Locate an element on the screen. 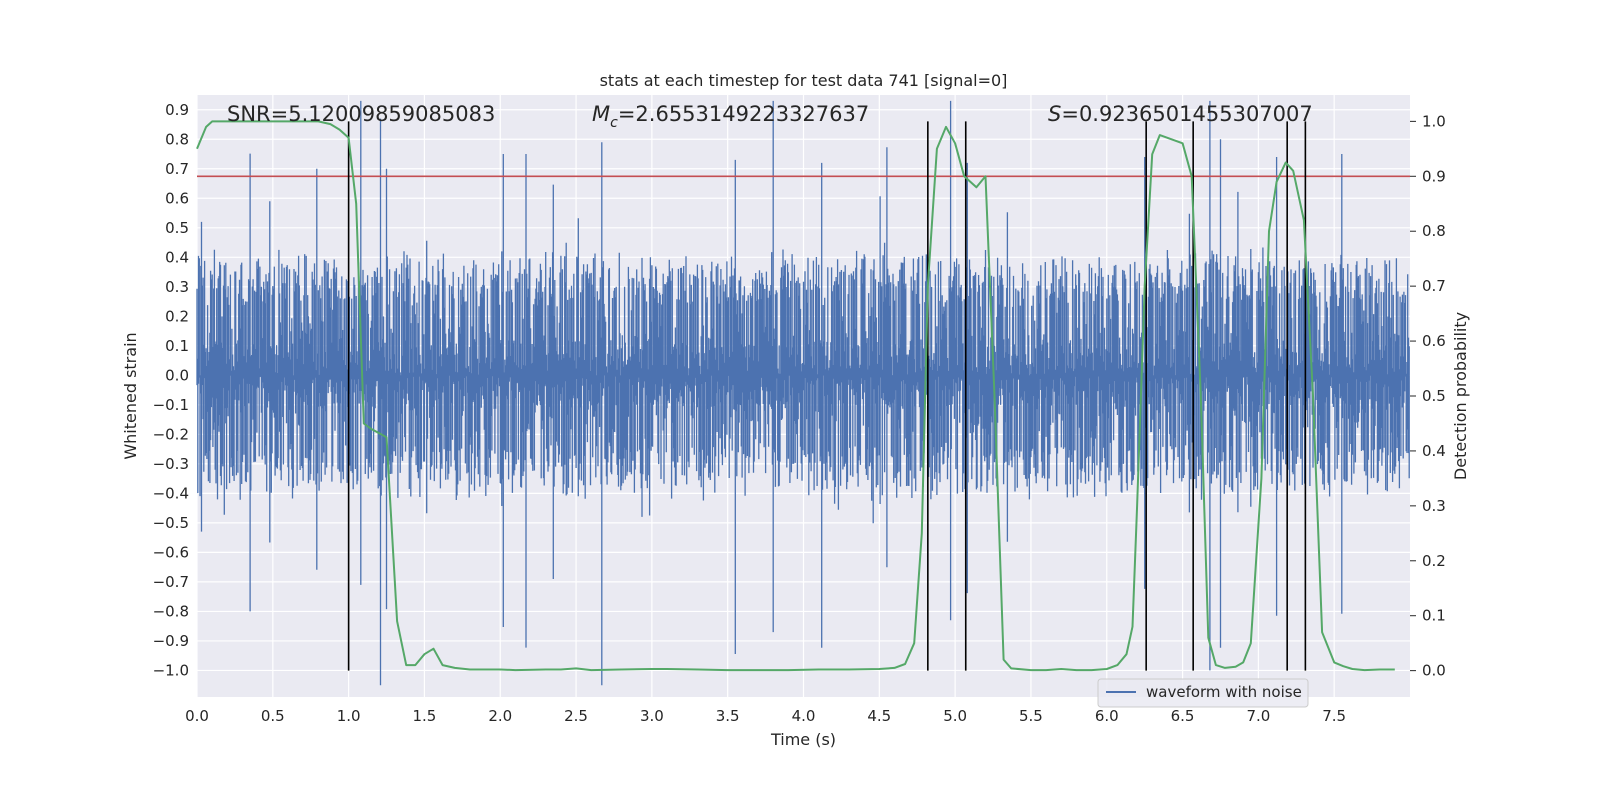  snr-annotation: SNR=5.12009859085083 is located at coordinates (361, 114).